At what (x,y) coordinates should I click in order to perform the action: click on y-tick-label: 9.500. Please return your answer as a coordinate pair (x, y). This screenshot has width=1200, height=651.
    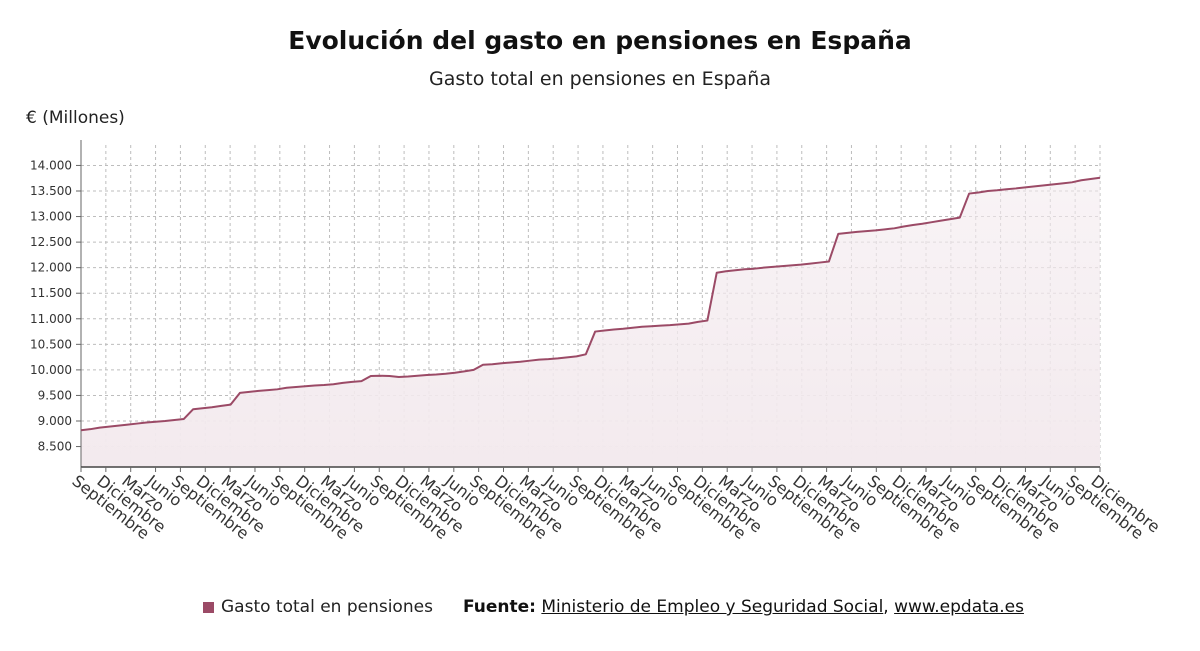
    Looking at the image, I should click on (55, 395).